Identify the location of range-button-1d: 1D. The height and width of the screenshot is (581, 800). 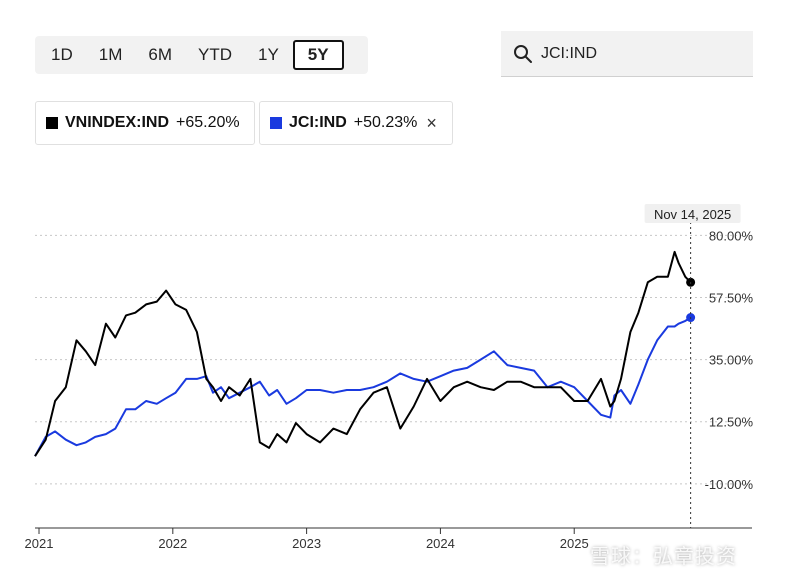
(62, 54).